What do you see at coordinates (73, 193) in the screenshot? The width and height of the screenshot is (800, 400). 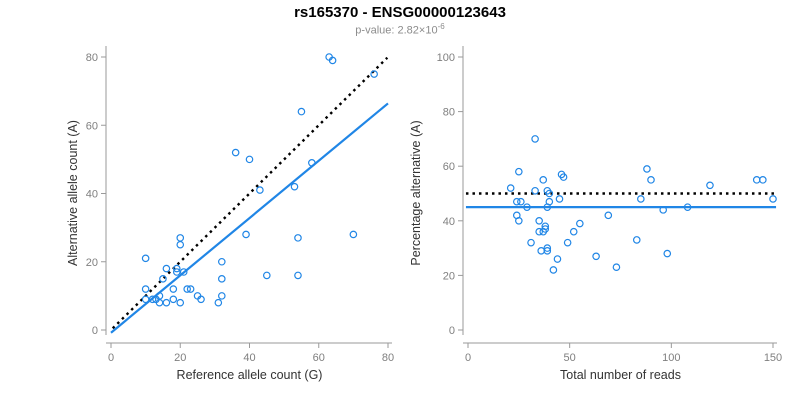 I see `y-axis-title: Alternative allele count (A)` at bounding box center [73, 193].